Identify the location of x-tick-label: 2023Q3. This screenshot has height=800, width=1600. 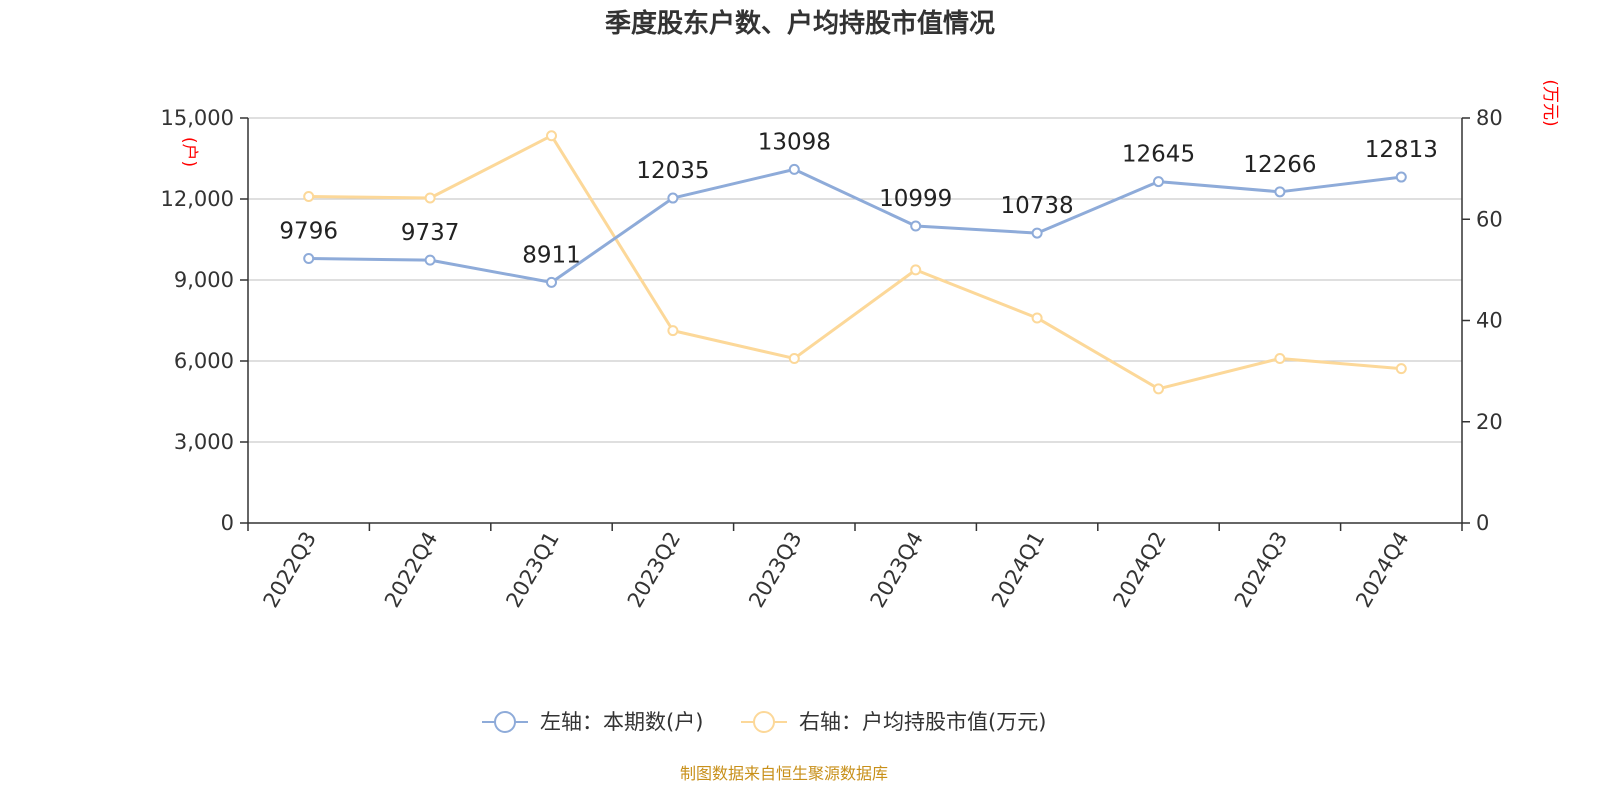
(775, 570).